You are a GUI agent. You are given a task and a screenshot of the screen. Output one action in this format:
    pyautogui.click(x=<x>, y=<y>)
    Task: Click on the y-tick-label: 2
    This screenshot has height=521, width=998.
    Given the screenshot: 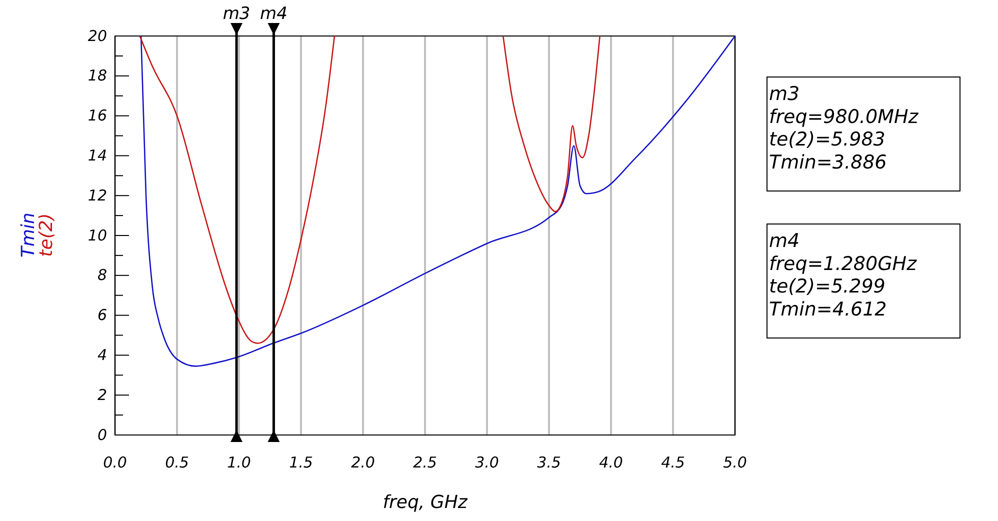 What is the action you would take?
    pyautogui.click(x=102, y=395)
    